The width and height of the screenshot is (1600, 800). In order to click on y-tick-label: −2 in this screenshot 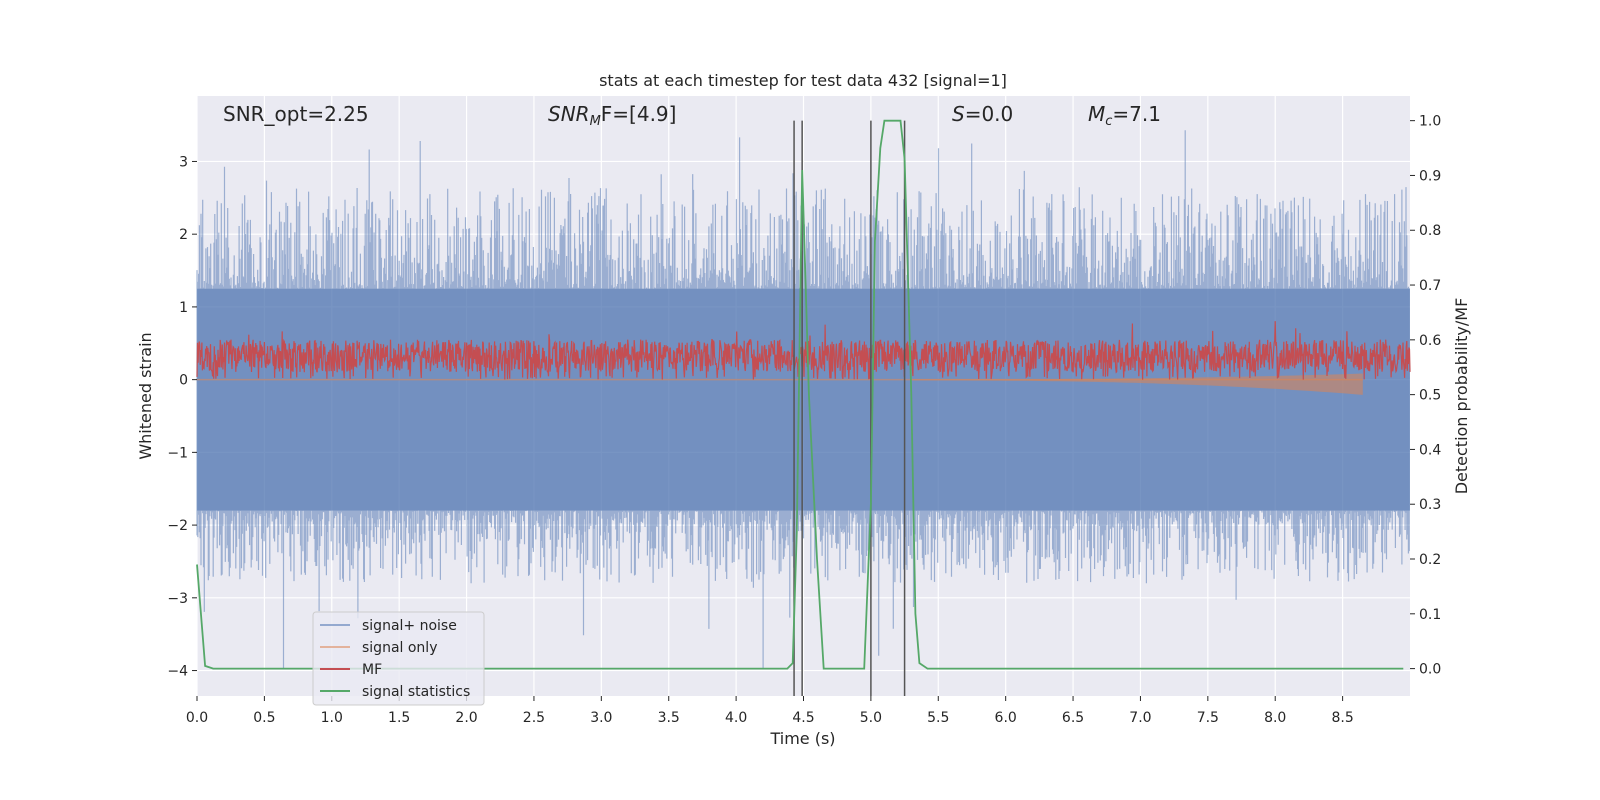, I will do `click(177, 526)`.